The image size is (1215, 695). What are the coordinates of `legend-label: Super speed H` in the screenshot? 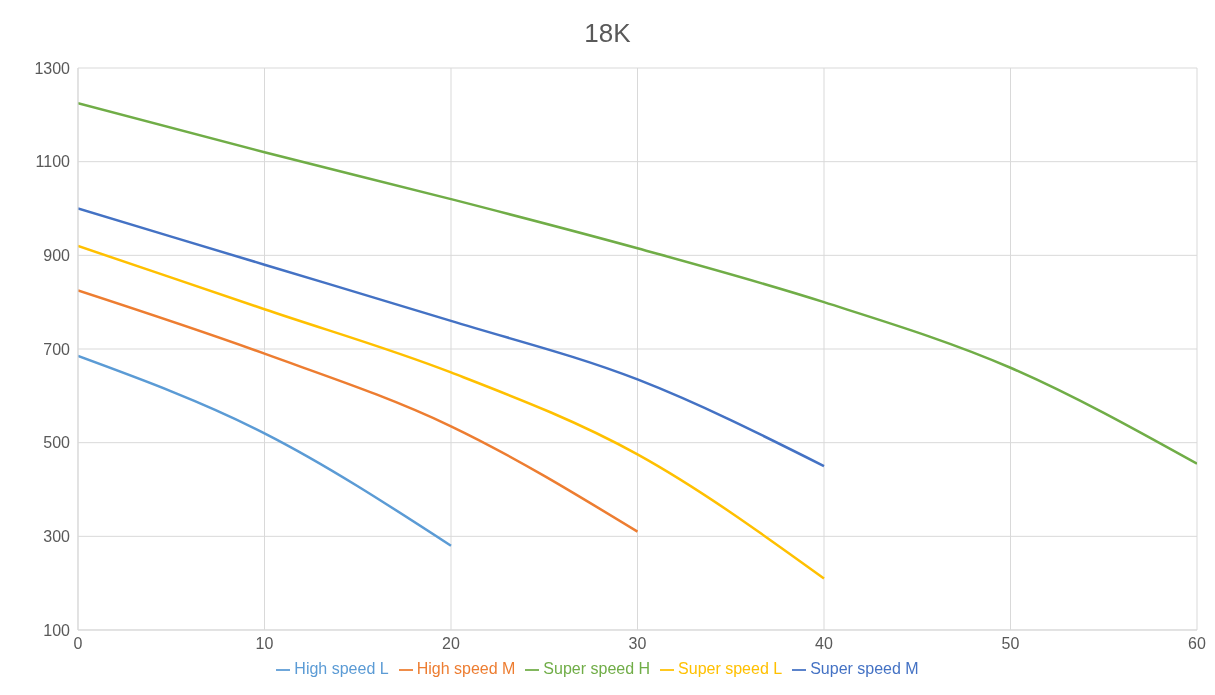 It's located at (597, 668).